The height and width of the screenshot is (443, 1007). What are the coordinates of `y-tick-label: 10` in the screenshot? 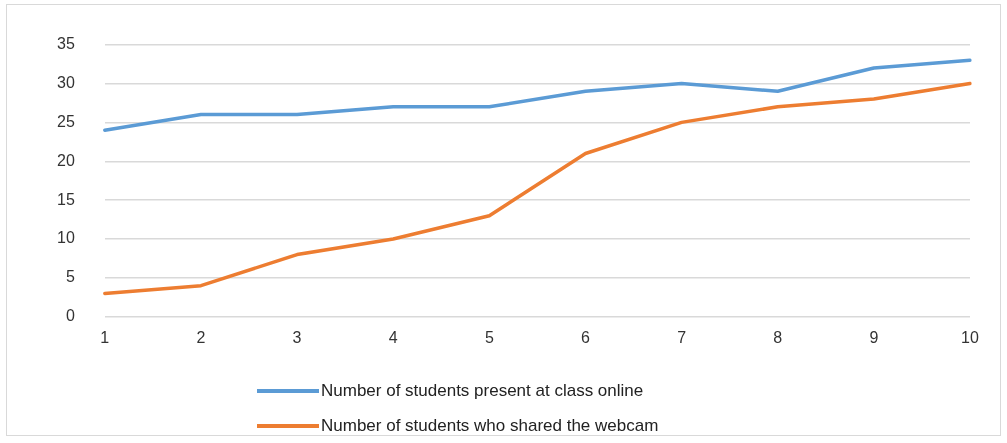 It's located at (66, 238).